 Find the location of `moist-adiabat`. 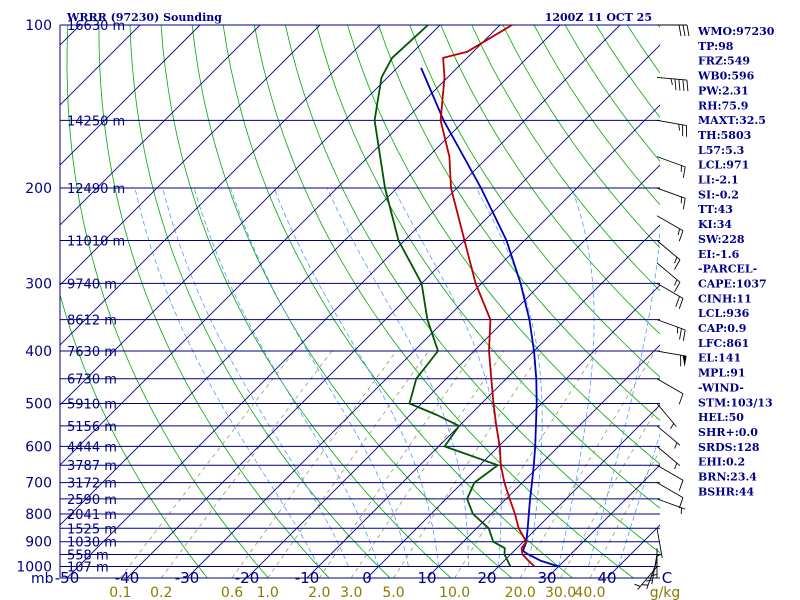

moist-adiabat is located at coordinates (226, 377).